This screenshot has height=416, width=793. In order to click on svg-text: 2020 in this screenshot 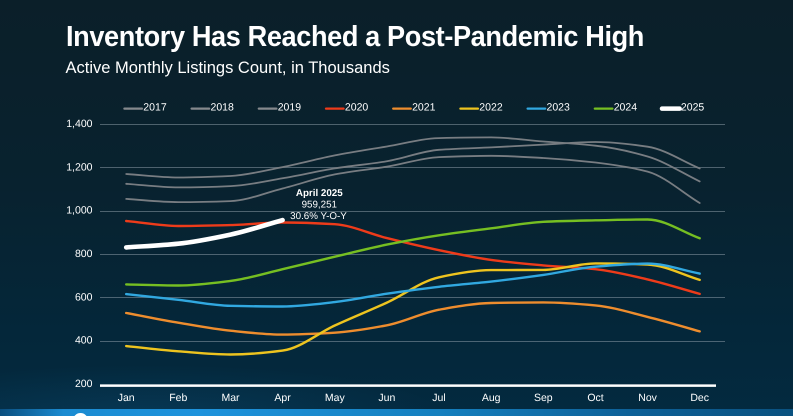, I will do `click(357, 108)`.